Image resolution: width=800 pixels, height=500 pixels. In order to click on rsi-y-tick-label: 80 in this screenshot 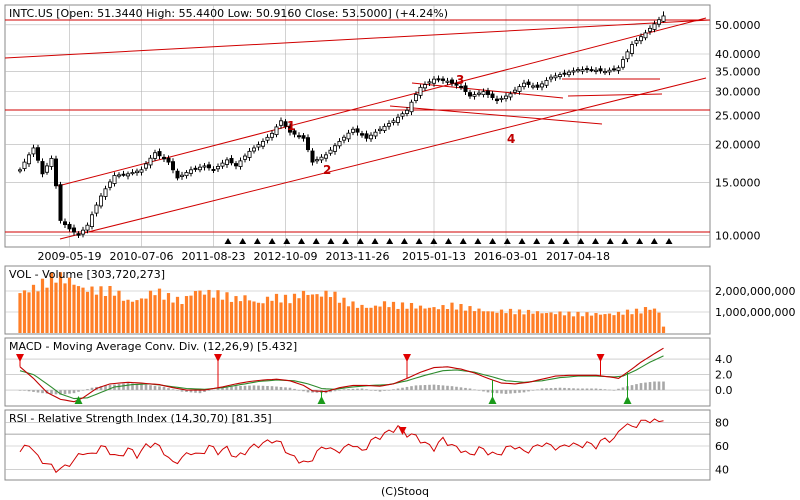, I will do `click(722, 422)`.